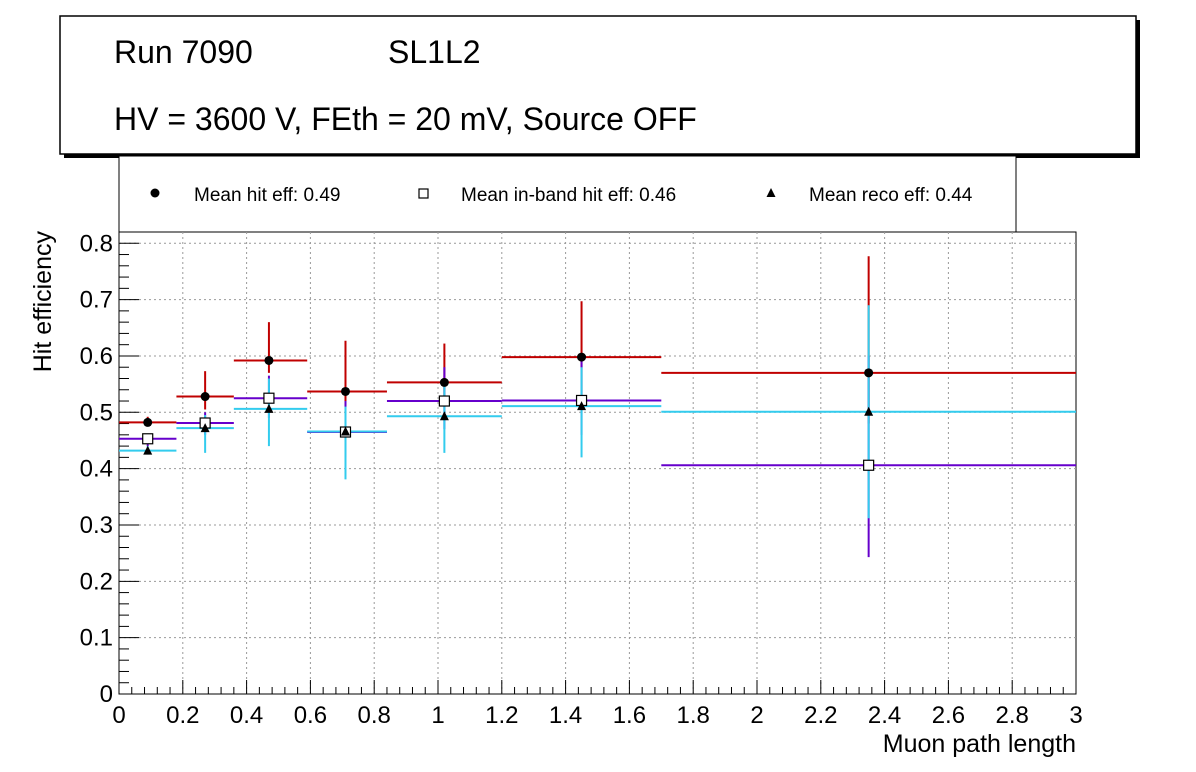 The height and width of the screenshot is (772, 1196). What do you see at coordinates (423, 193) in the screenshot?
I see `legend-inband-marker` at bounding box center [423, 193].